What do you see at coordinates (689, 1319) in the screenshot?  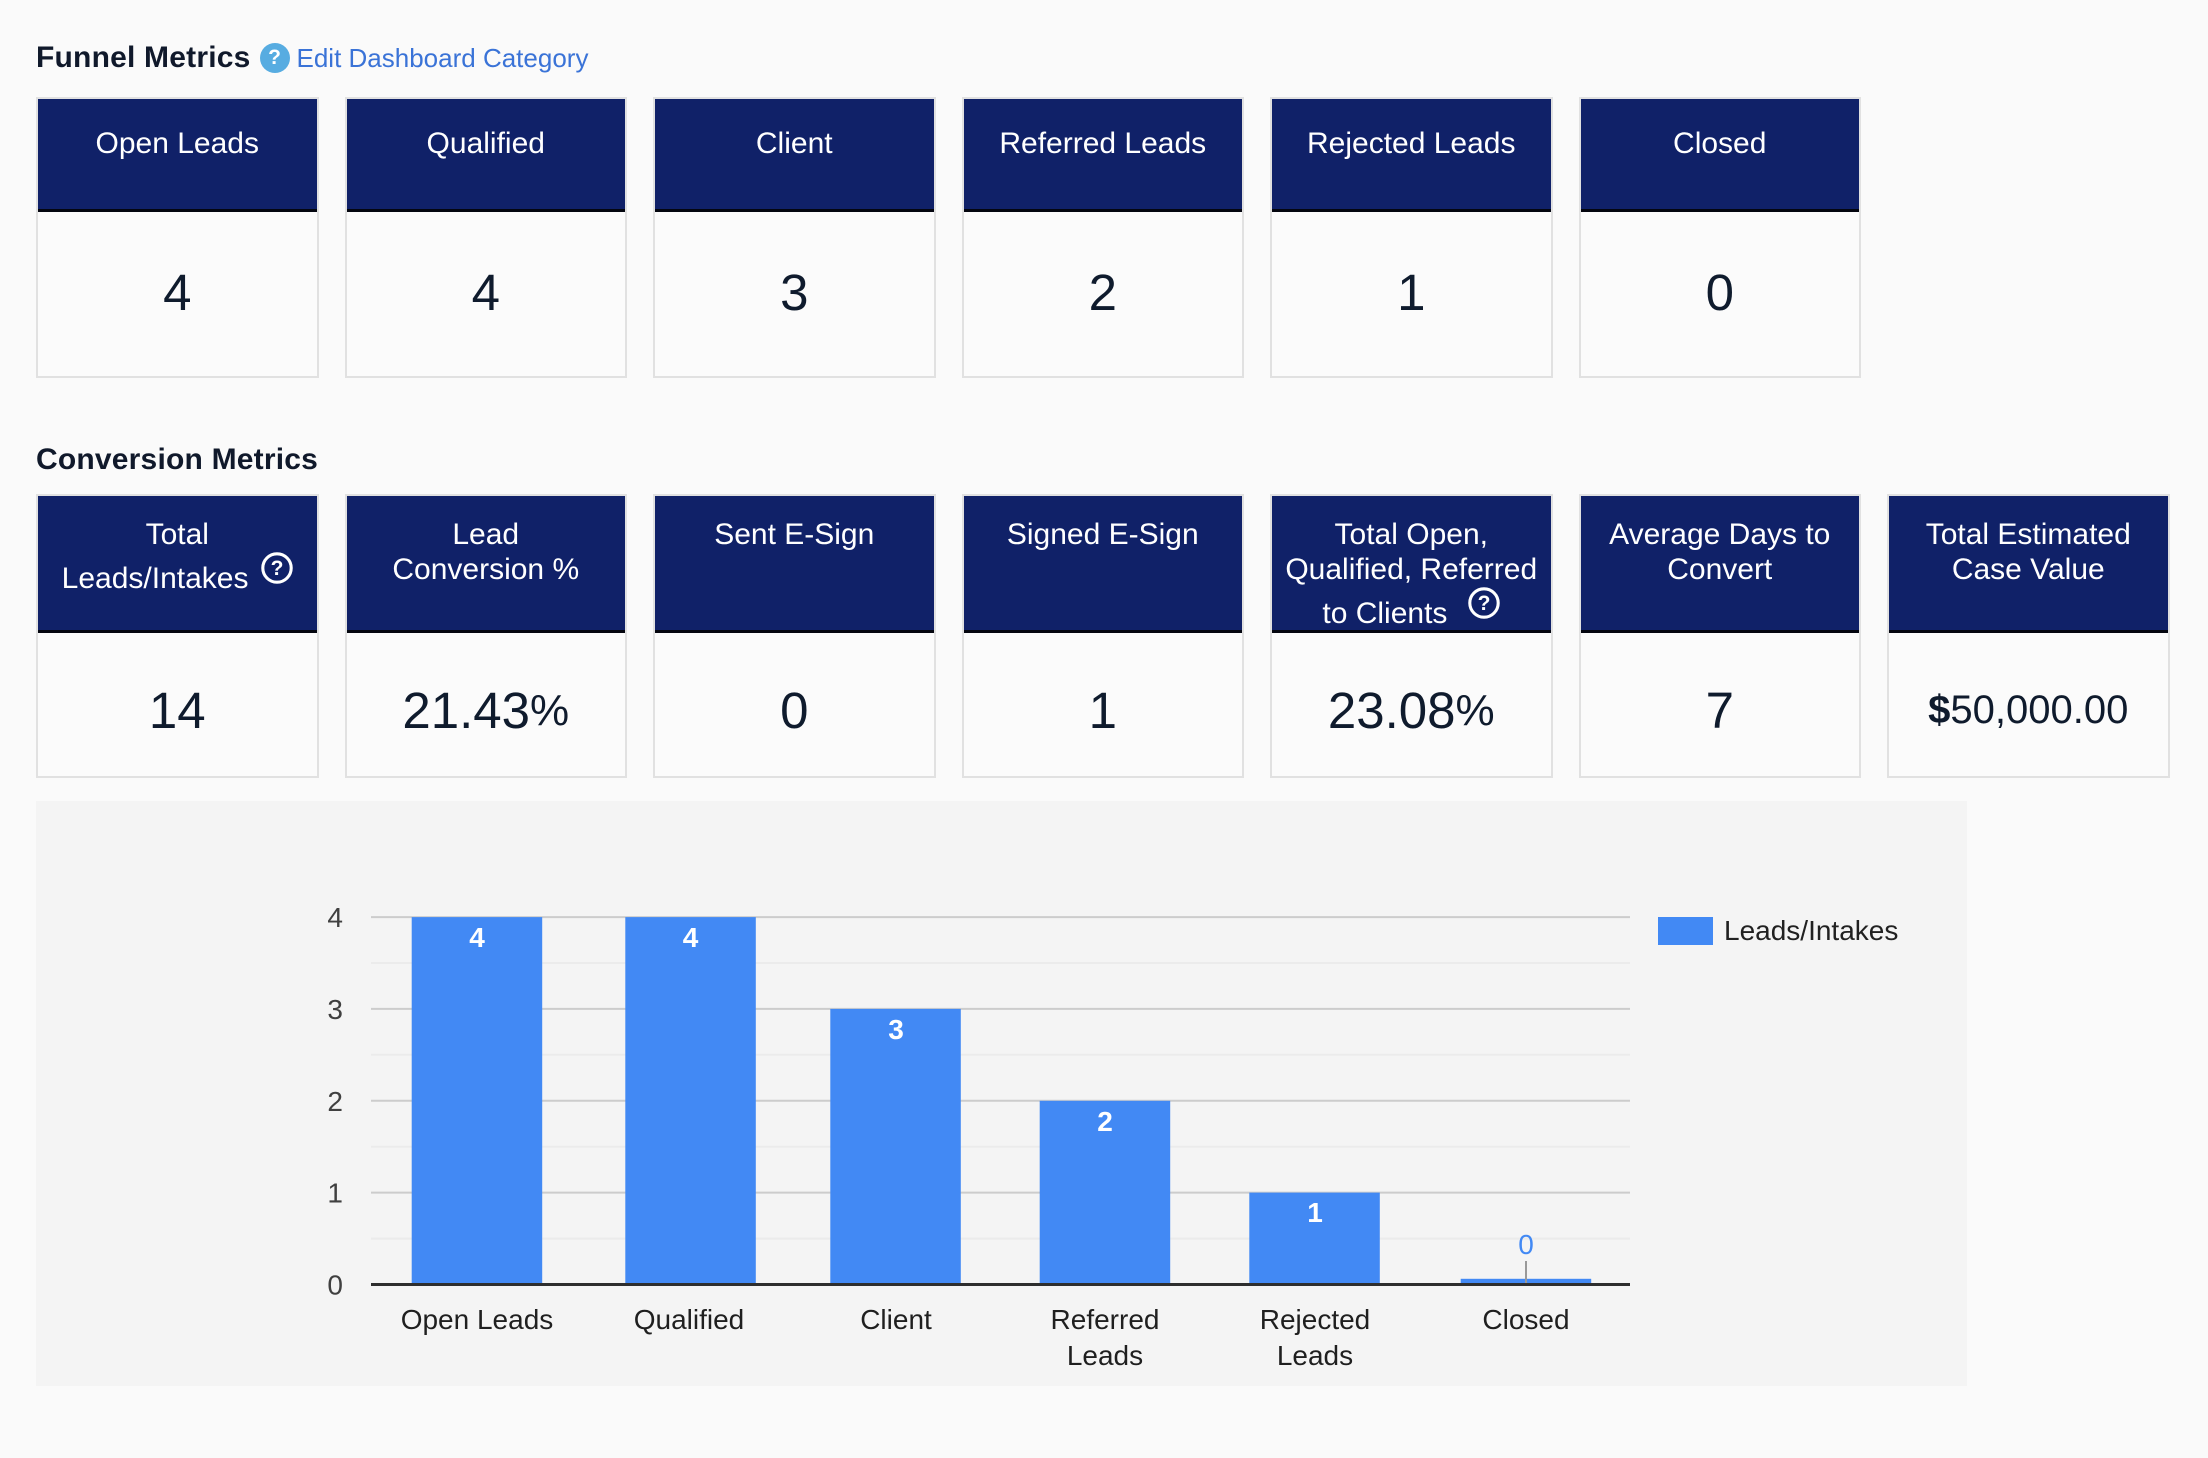 I see `svg-text: Qualified` at bounding box center [689, 1319].